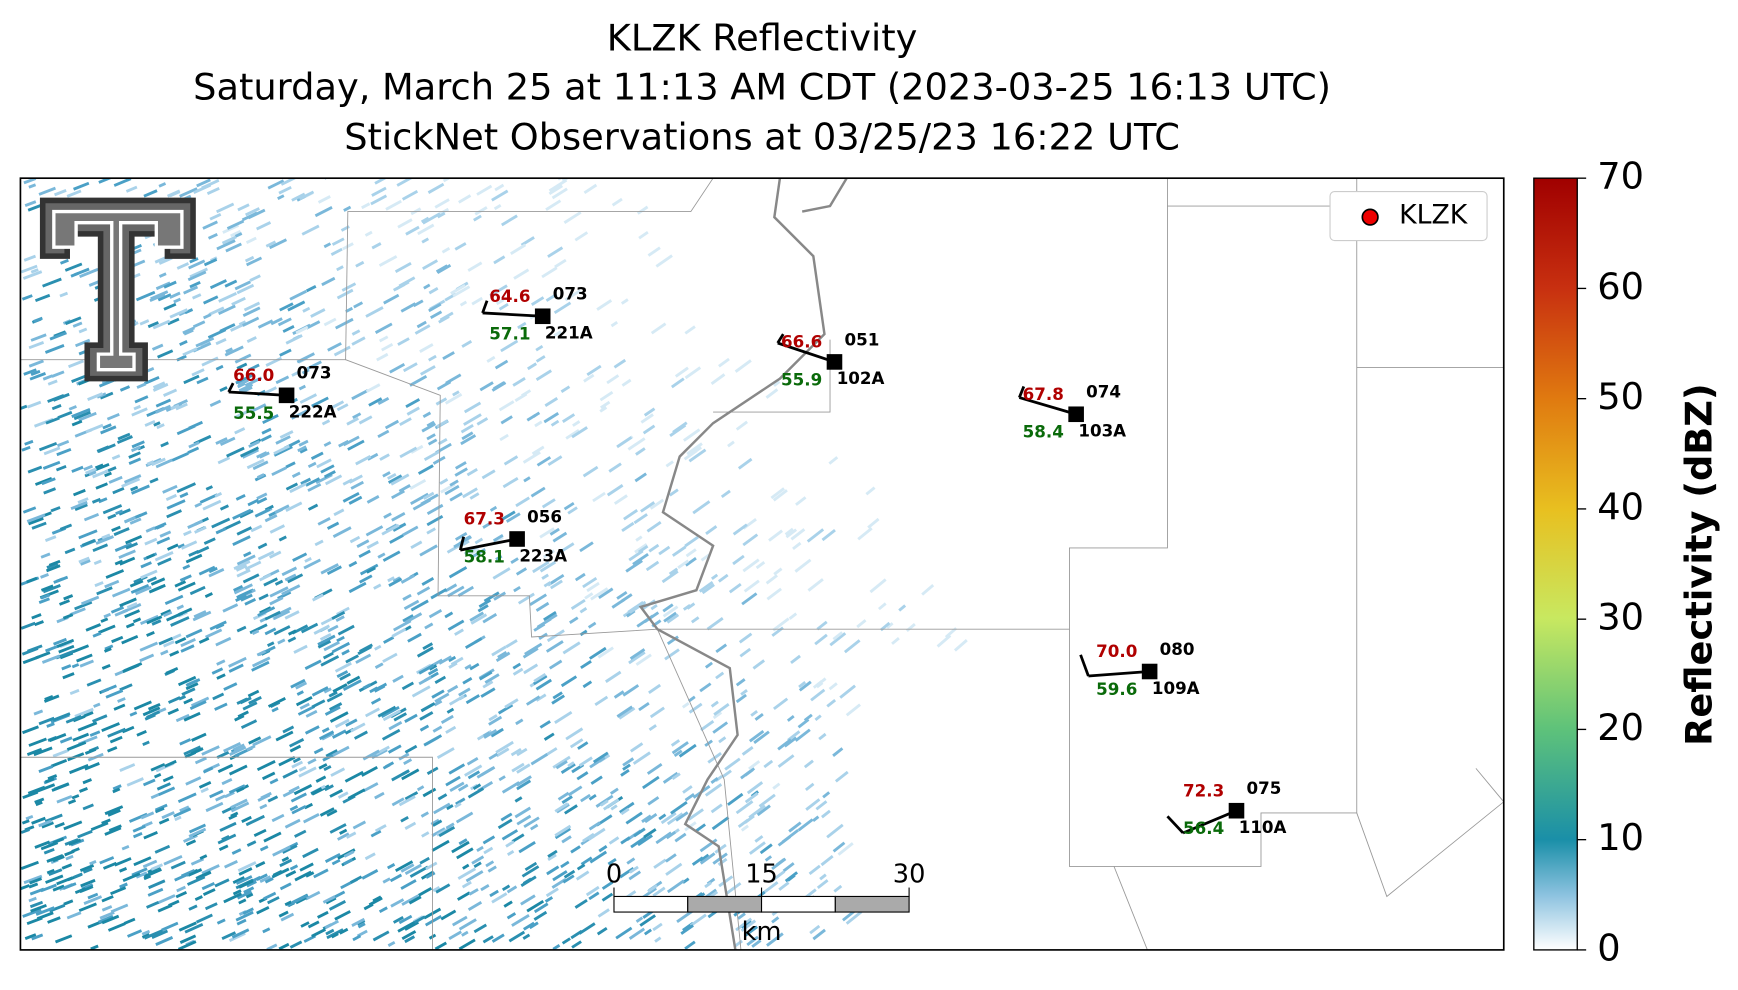 This screenshot has width=1738, height=990. What do you see at coordinates (1022, 392) in the screenshot?
I see `wind-barb-tick` at bounding box center [1022, 392].